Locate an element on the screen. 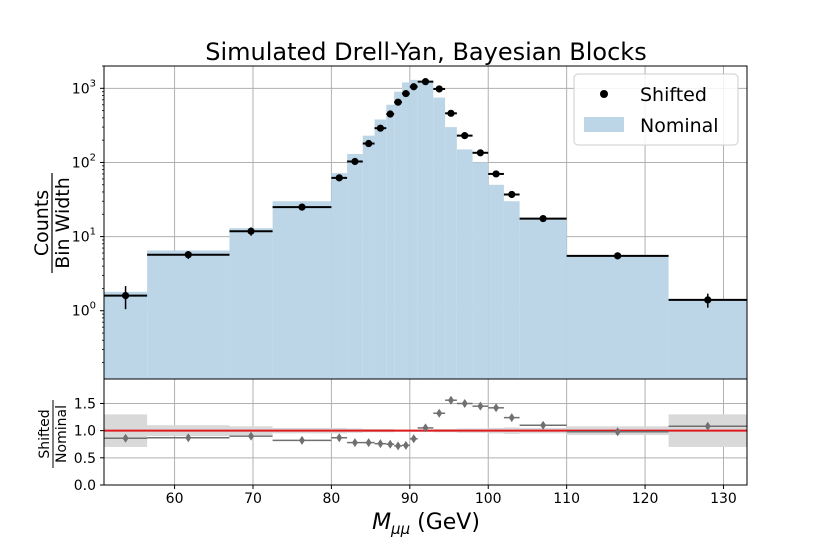 This screenshot has height=554, width=830. legend-nominal-label: Nominal is located at coordinates (679, 126).